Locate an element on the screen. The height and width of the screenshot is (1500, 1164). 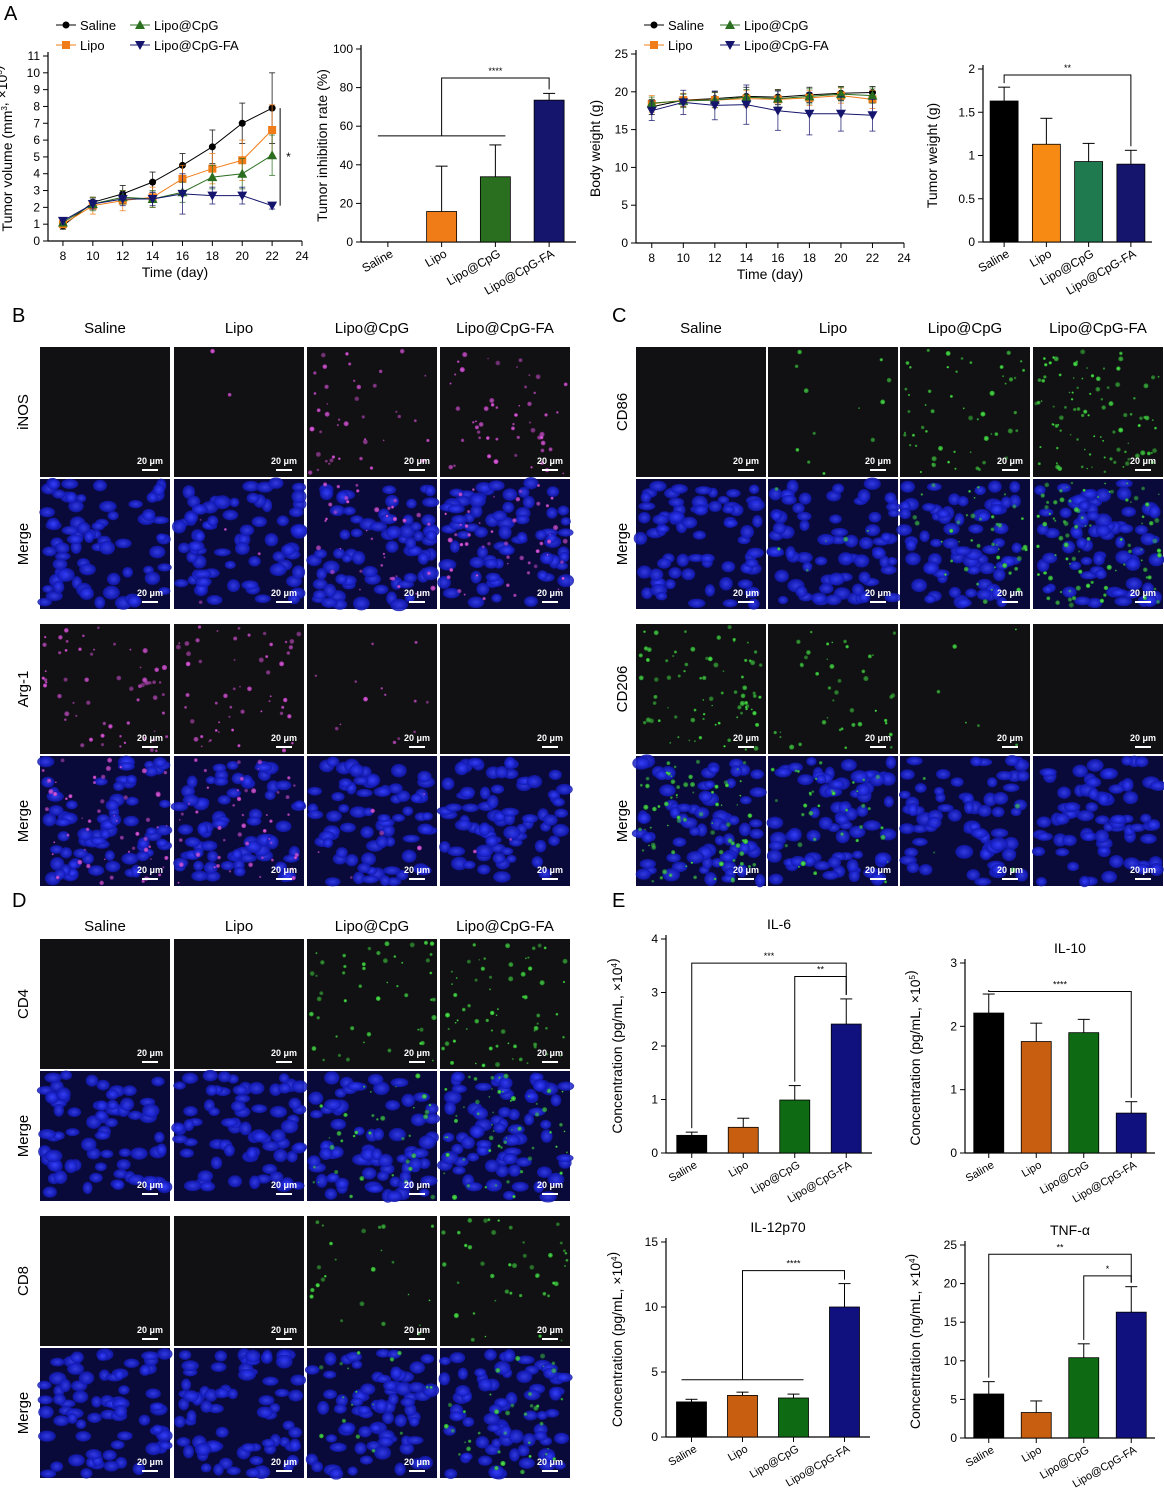
column-header: Lipo@CpG is located at coordinates (965, 328).